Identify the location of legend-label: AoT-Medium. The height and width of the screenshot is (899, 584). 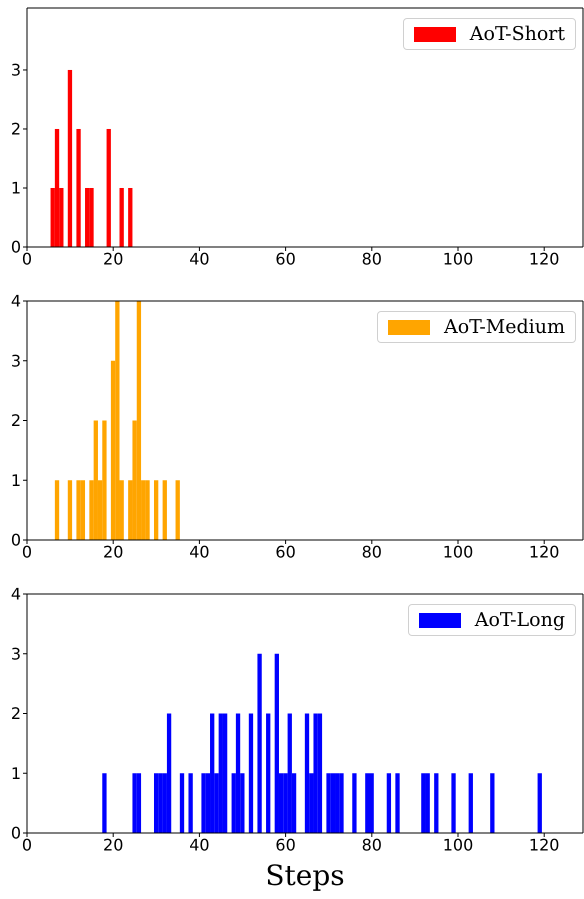
(504, 327).